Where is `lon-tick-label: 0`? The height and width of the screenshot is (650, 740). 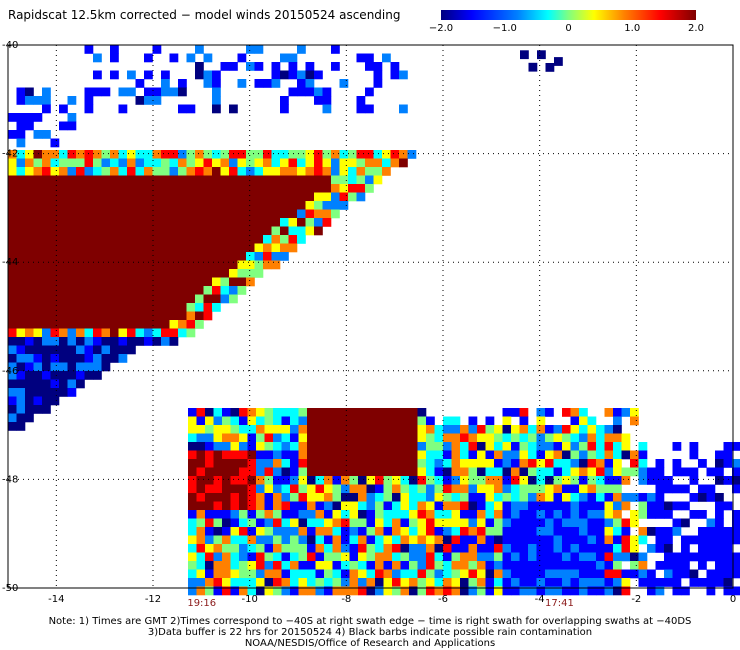
lon-tick-label: 0 is located at coordinates (733, 599).